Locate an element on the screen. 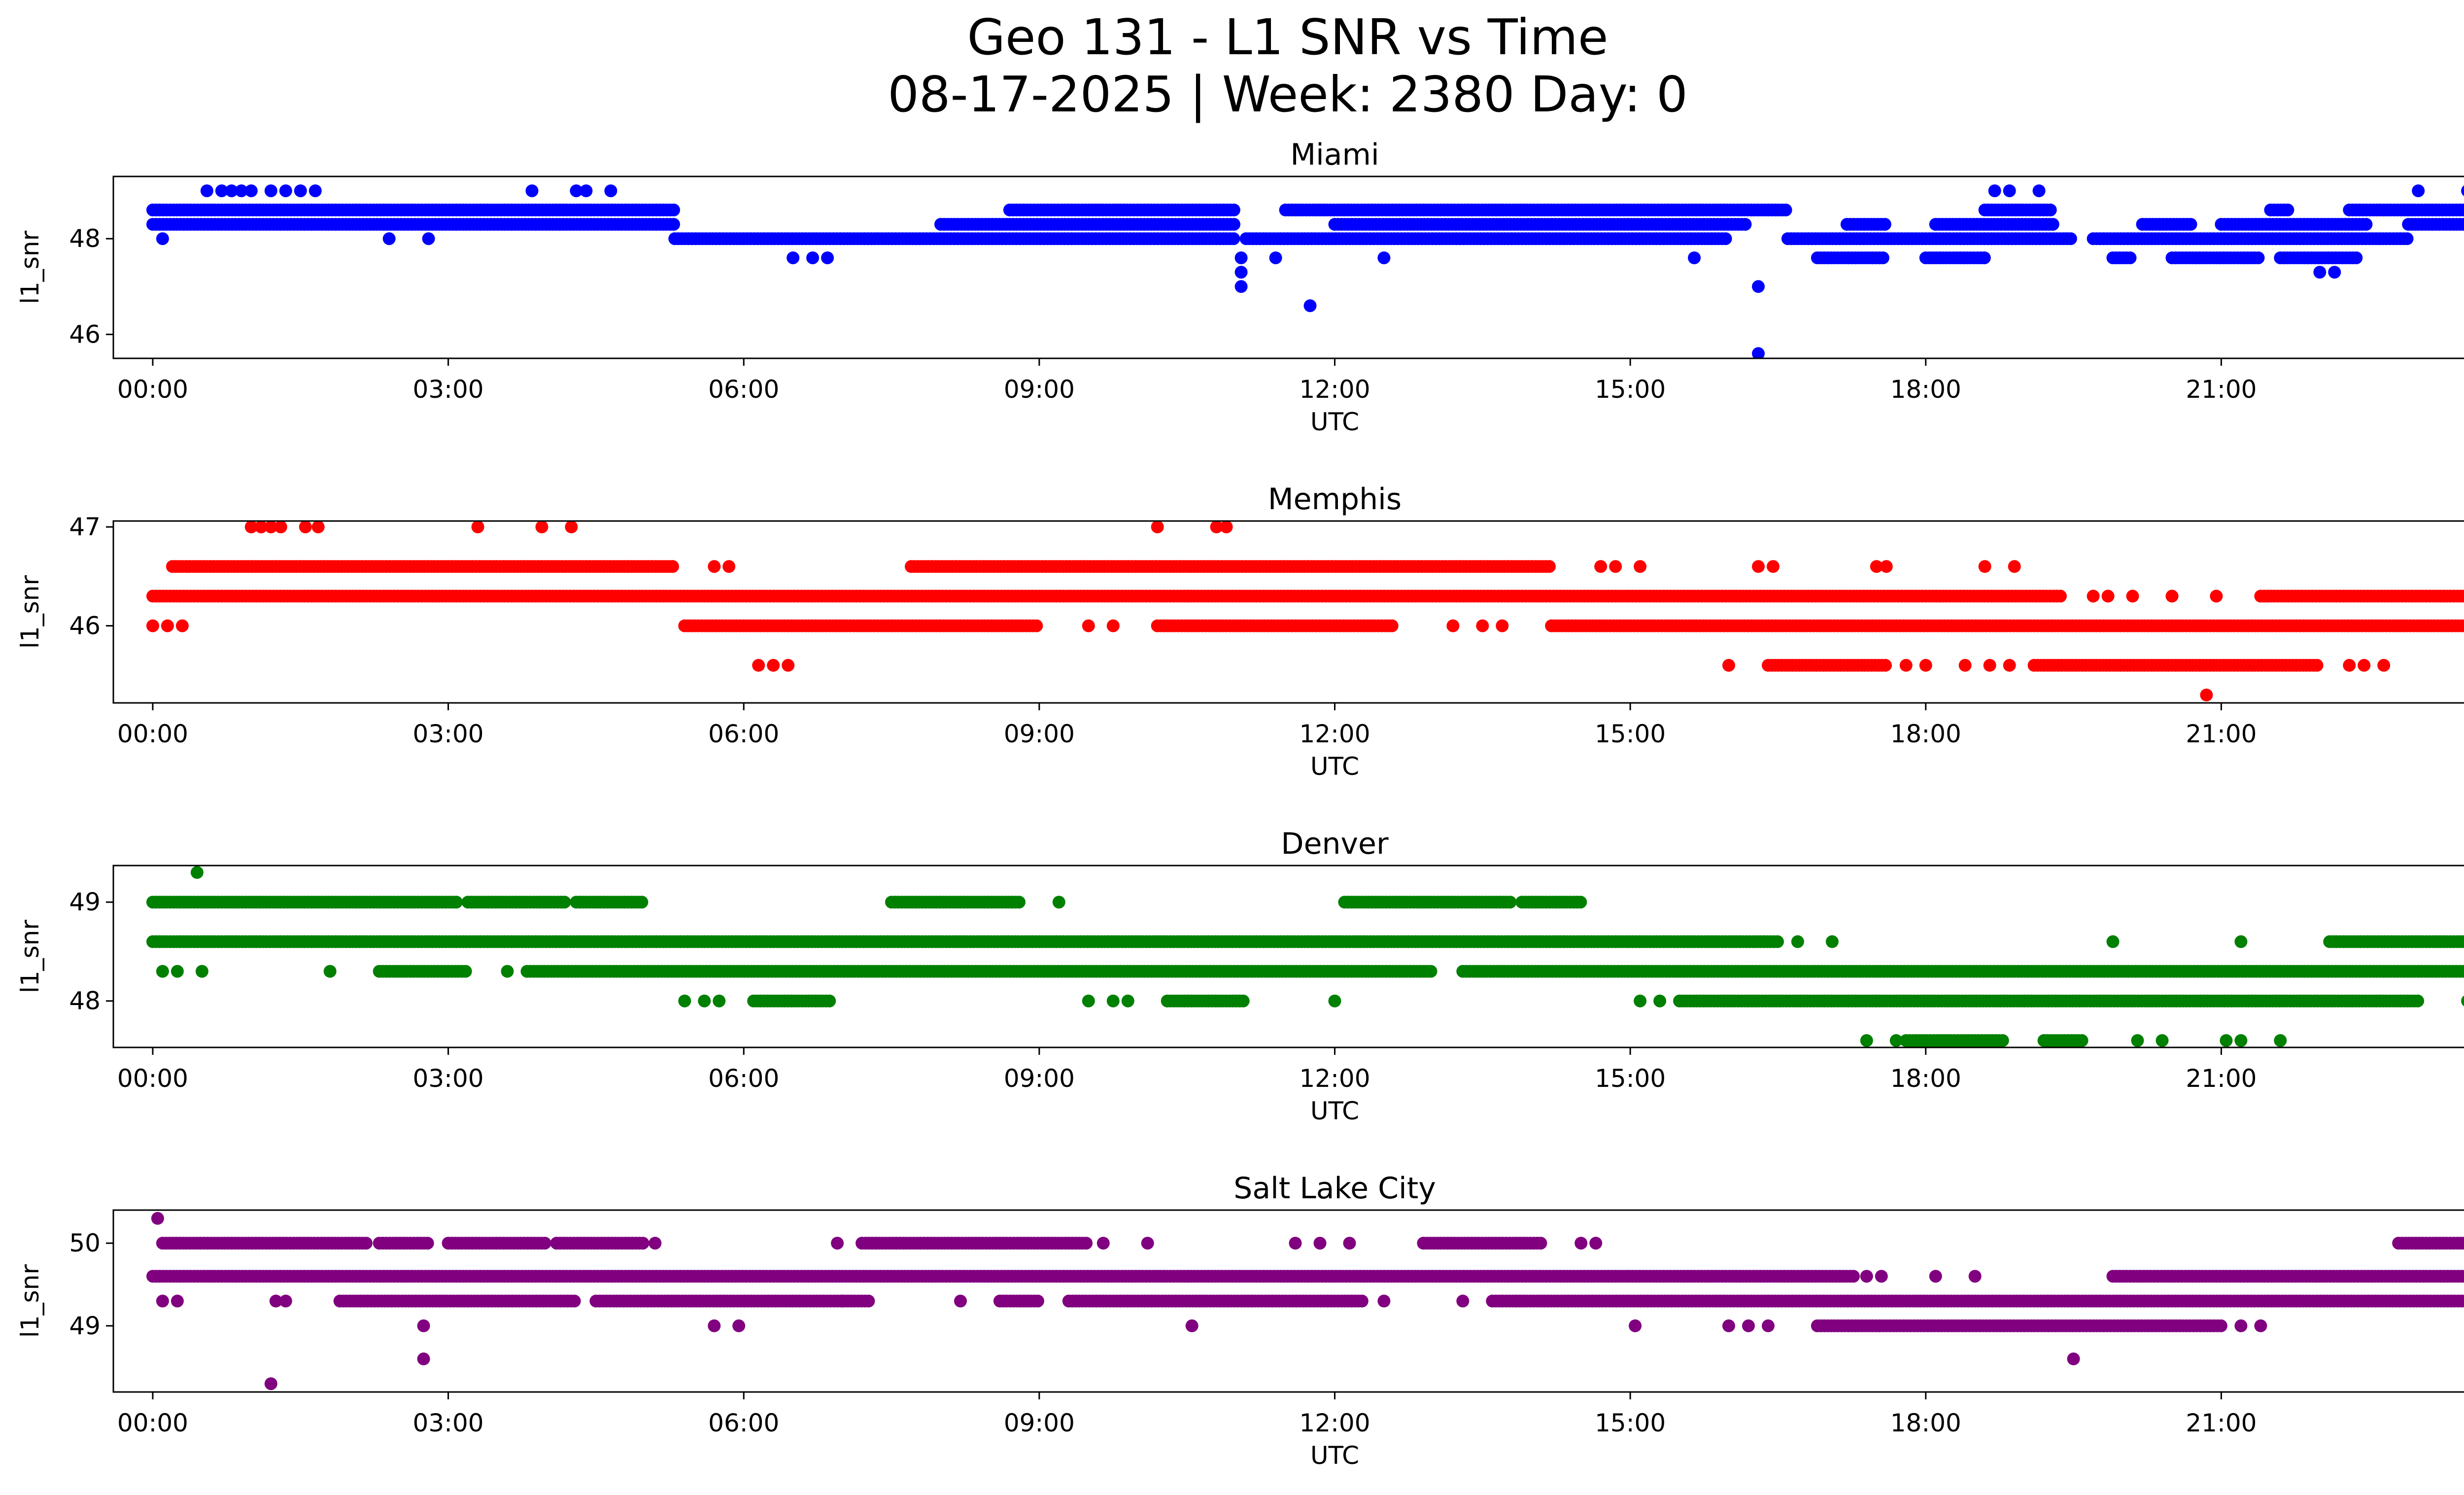  x-tick-label: 00:00 is located at coordinates (152, 734).